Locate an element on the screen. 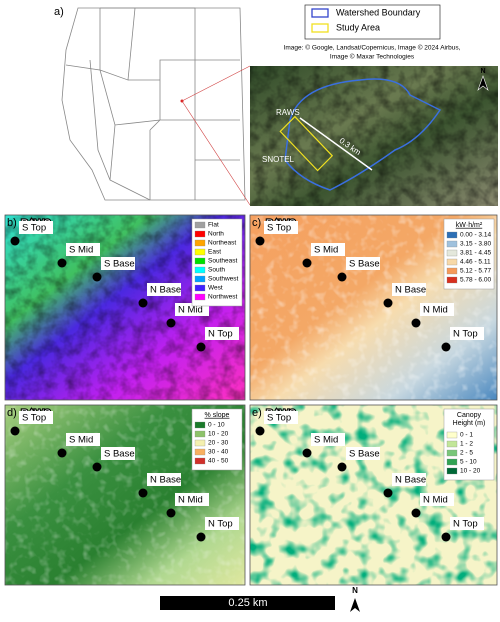 This screenshot has height=622, width=500. legend-label: 20 - 30 is located at coordinates (218, 443).